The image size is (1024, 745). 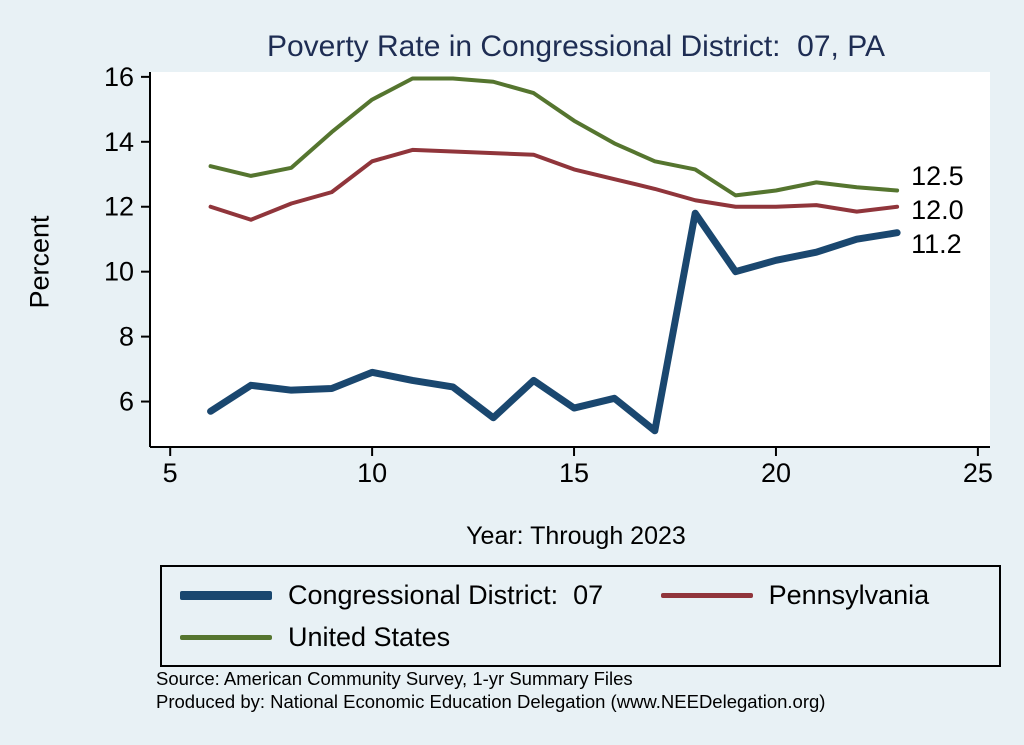 What do you see at coordinates (126, 337) in the screenshot?
I see `y-tick-label: 8` at bounding box center [126, 337].